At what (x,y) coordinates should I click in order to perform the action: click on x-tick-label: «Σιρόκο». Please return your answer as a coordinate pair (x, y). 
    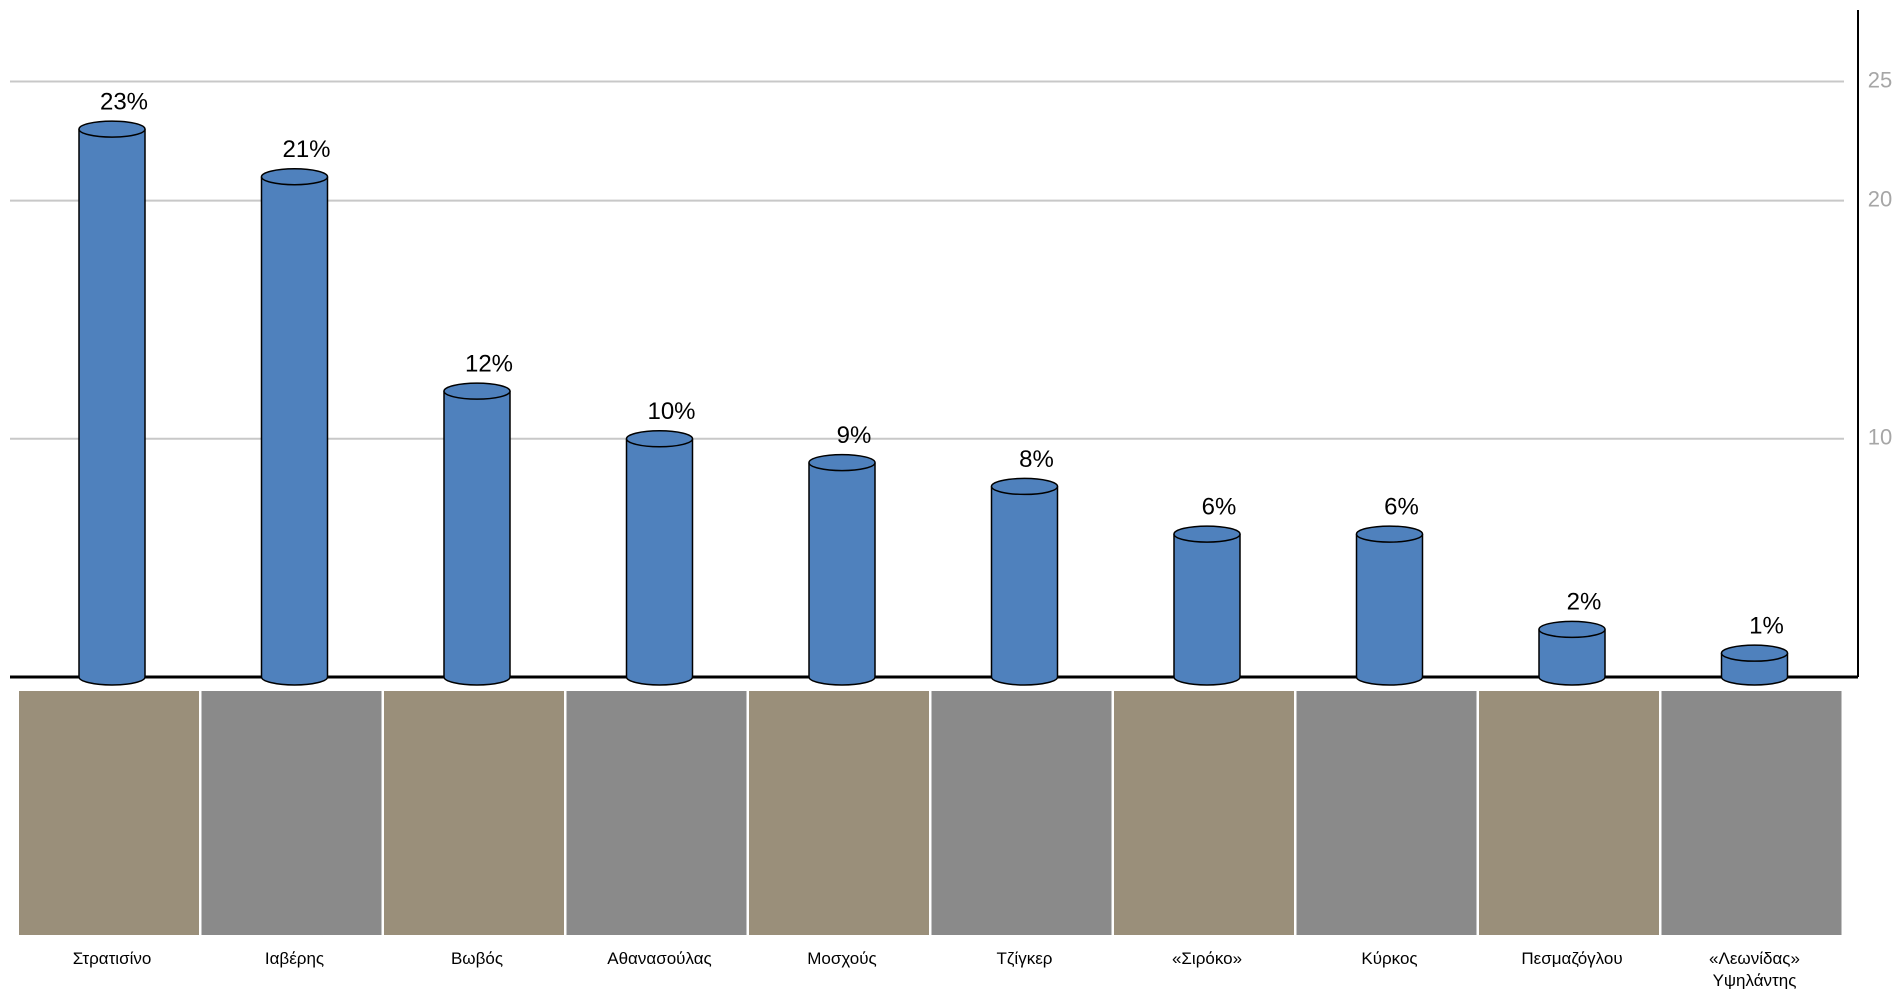
    Looking at the image, I should click on (1207, 958).